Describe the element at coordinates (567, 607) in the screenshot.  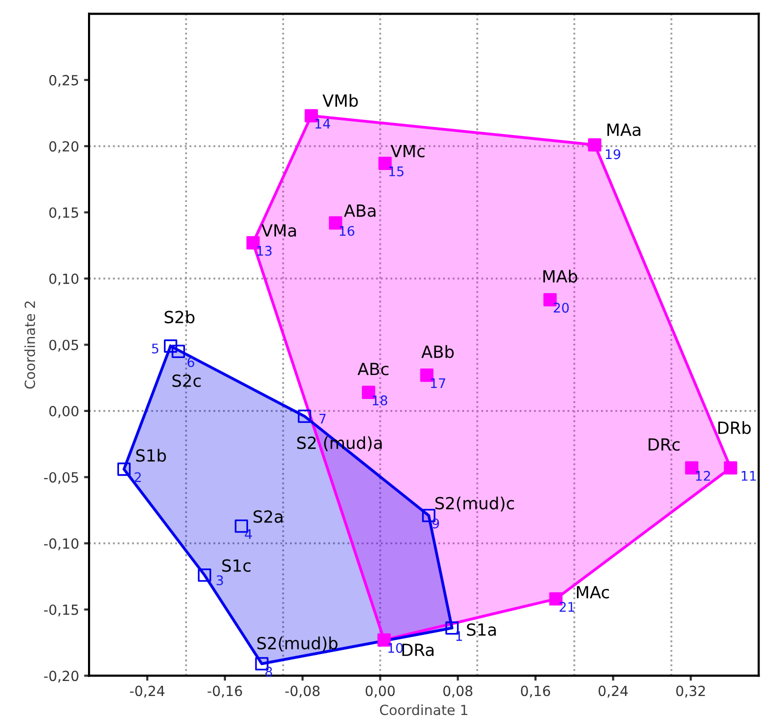
I see `annotation: 21` at that location.